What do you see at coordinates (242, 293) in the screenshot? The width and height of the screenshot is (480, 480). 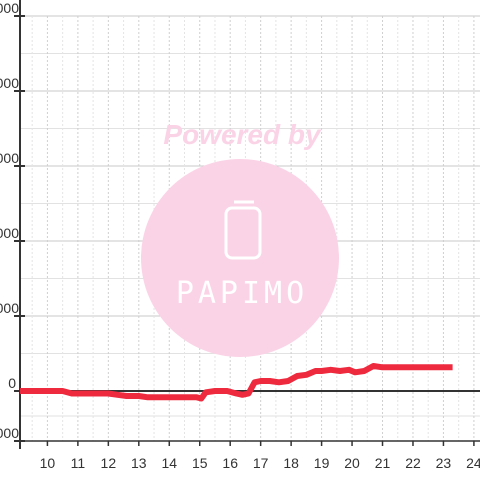 I see `watermark-brand: PAPIMO` at bounding box center [242, 293].